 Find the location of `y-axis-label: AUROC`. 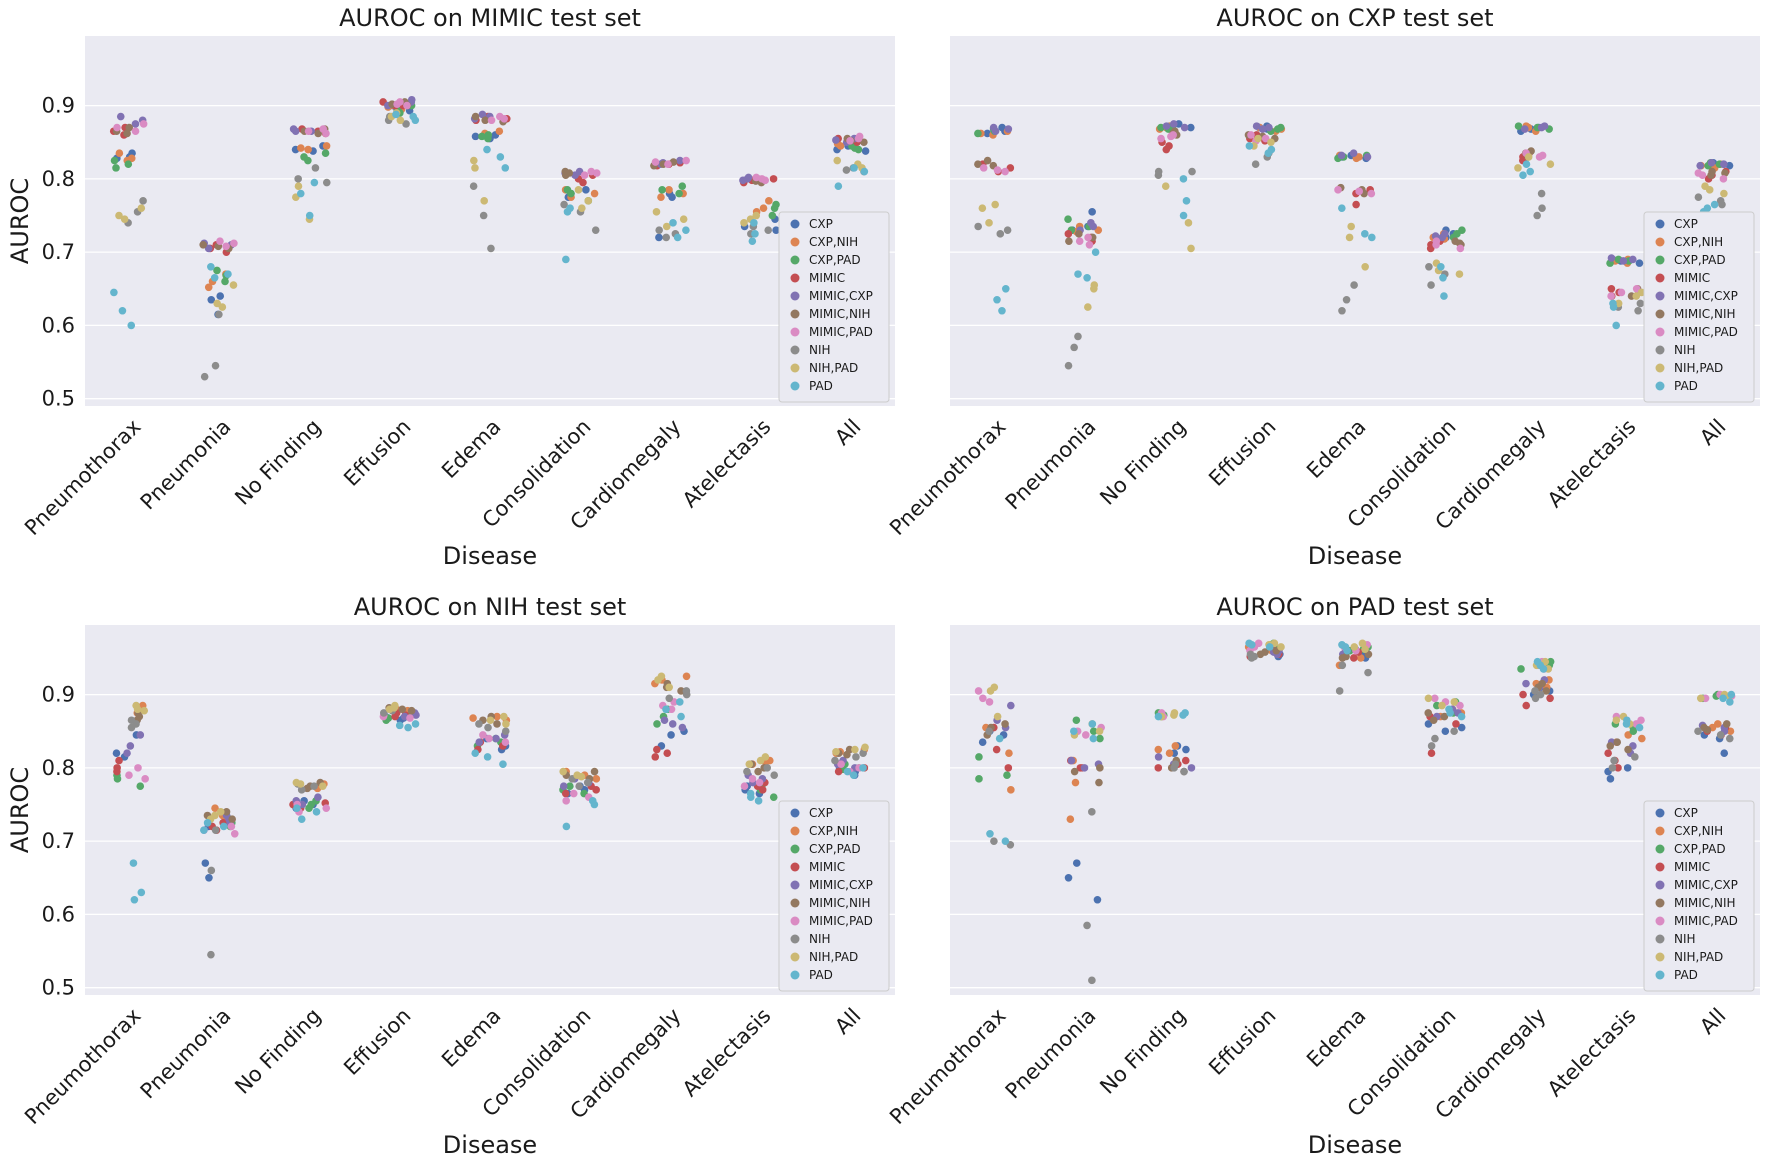

y-axis-label: AUROC is located at coordinates (20, 810).